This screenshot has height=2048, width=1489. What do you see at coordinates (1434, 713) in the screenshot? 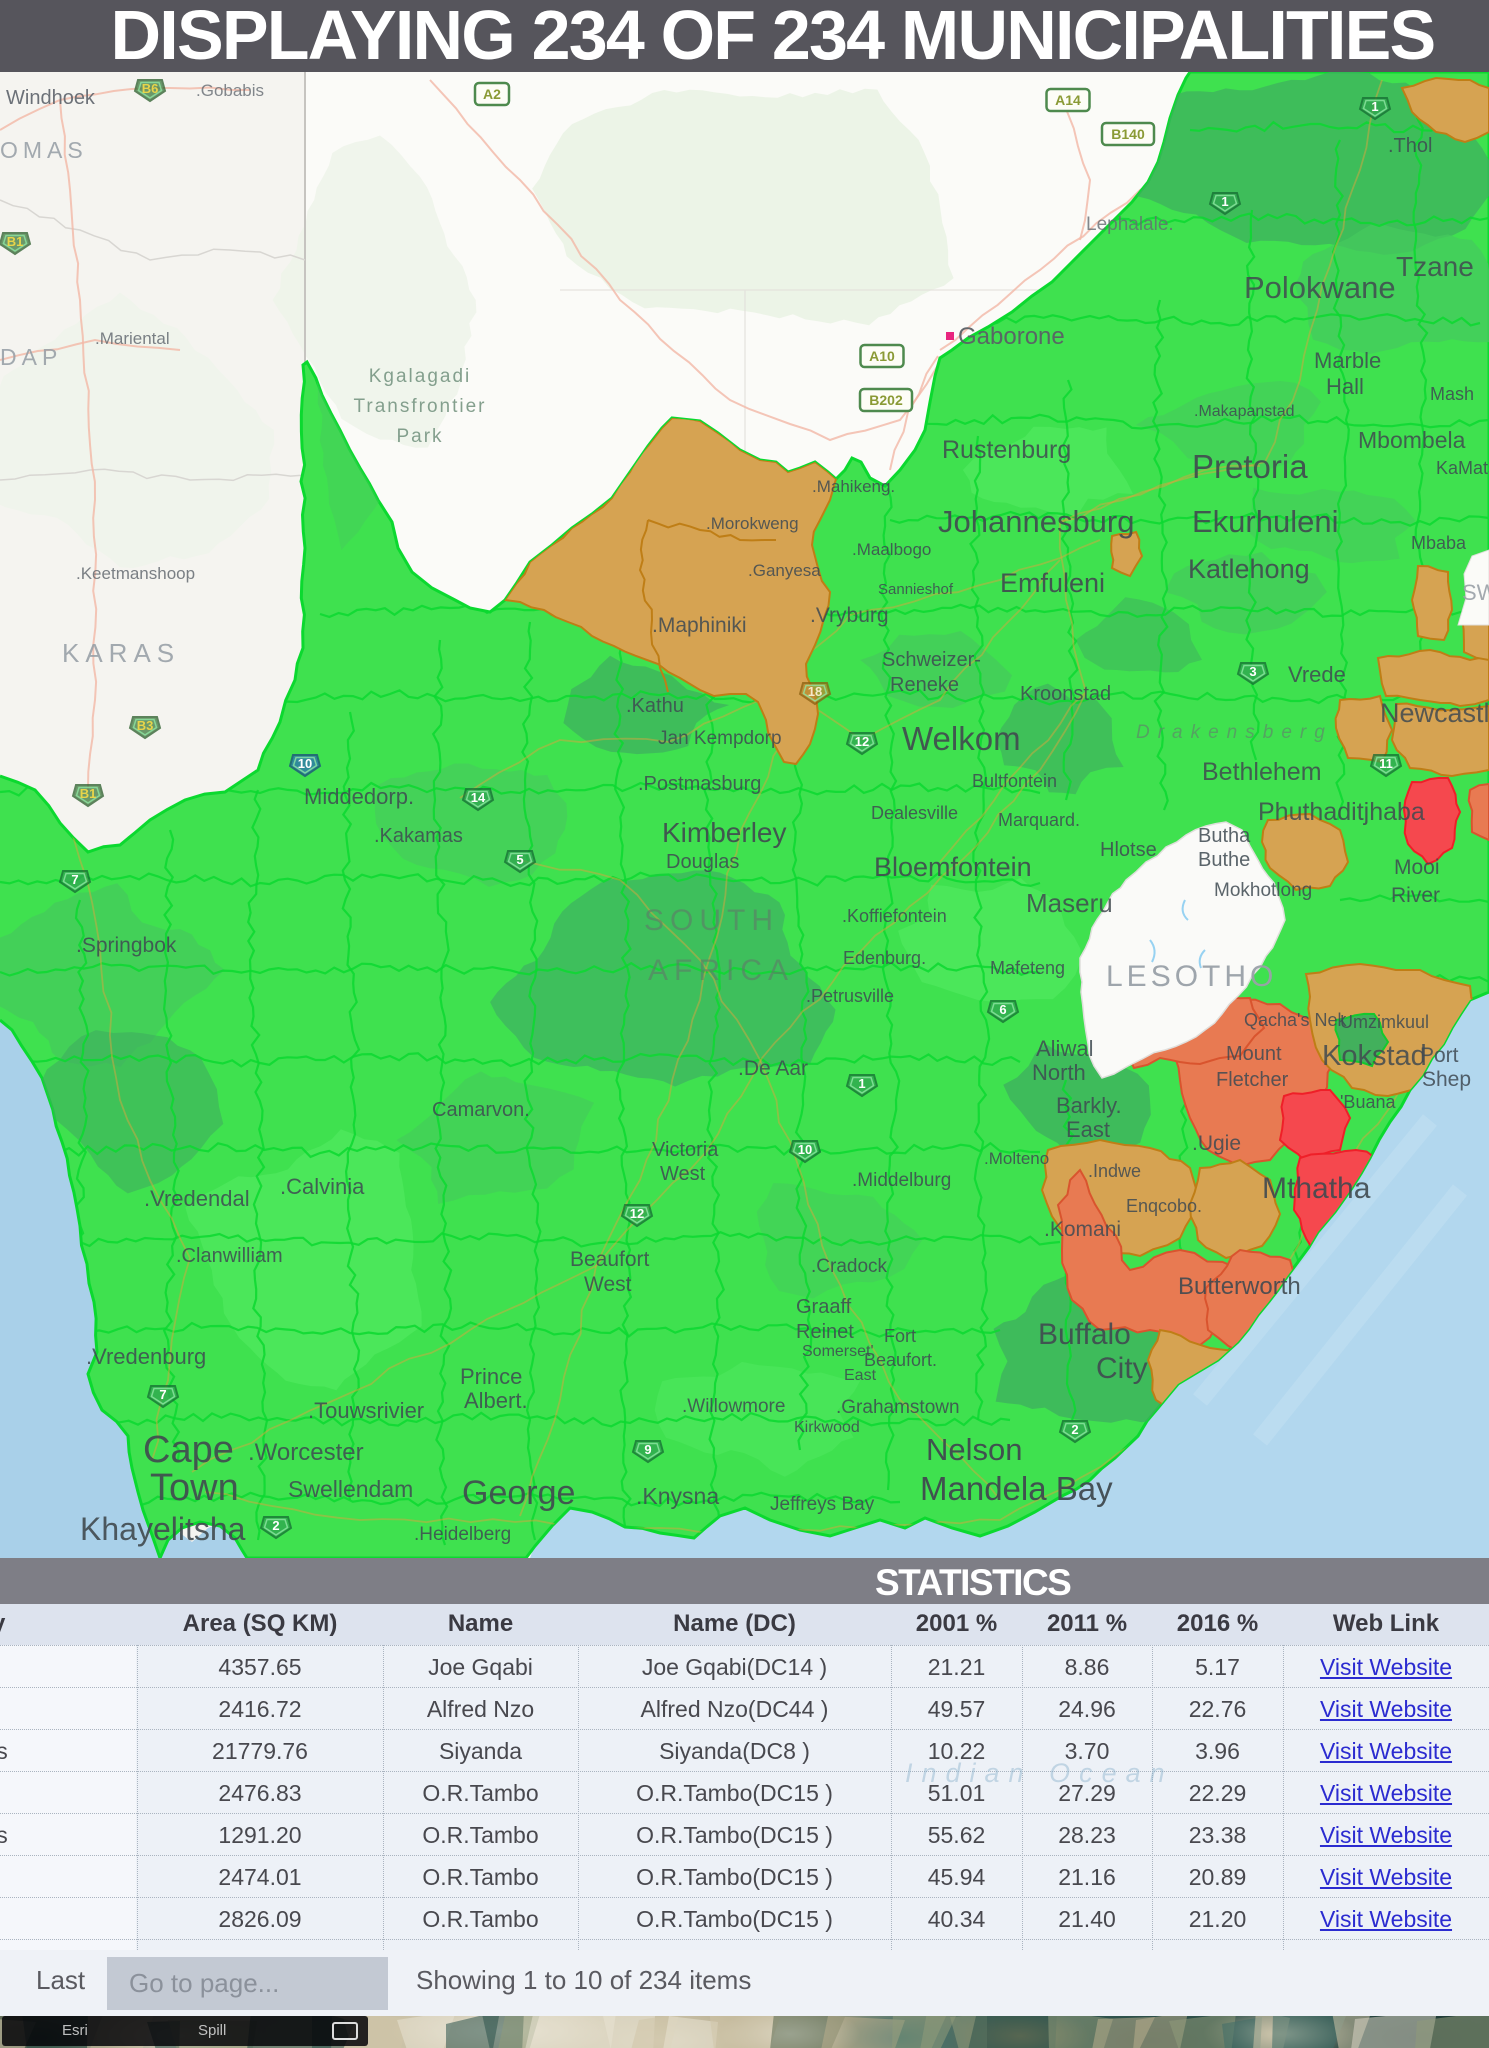
I see `svg-text: Newcastle` at bounding box center [1434, 713].